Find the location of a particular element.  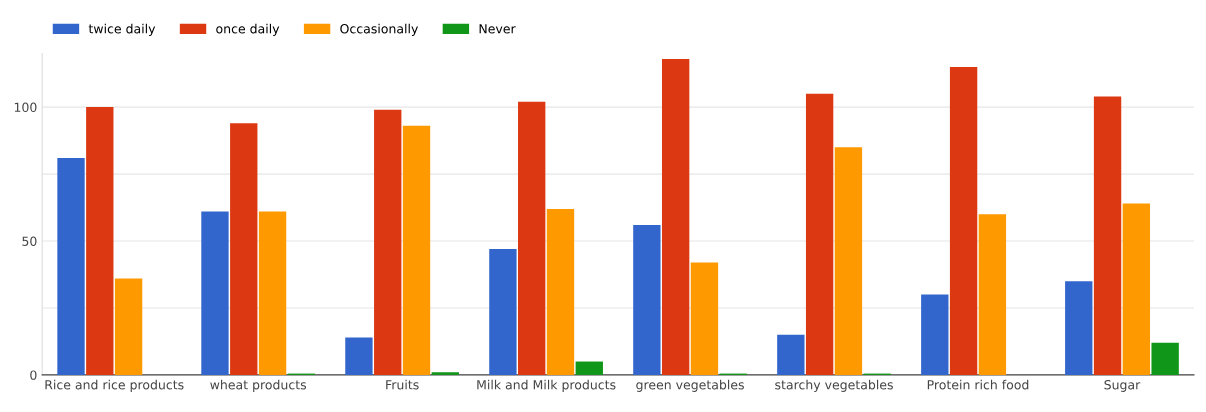

x-tick-label: Rice and rice products is located at coordinates (114, 385).